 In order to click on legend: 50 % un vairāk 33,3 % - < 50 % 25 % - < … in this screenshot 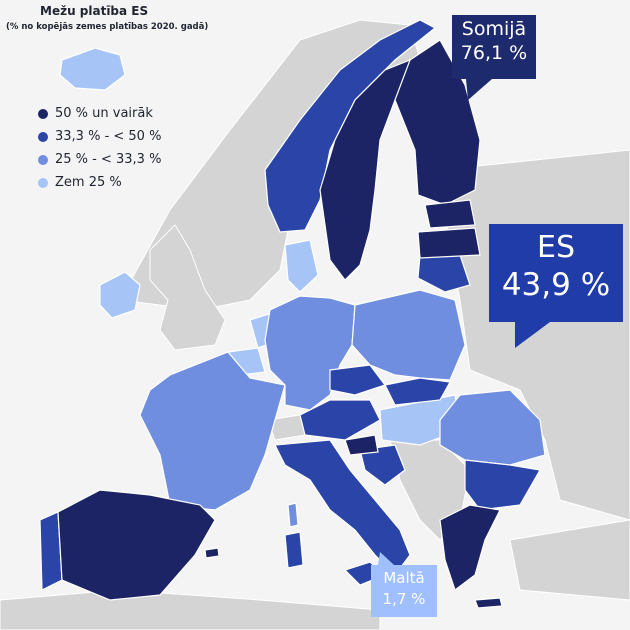, I will do `click(99, 148)`.